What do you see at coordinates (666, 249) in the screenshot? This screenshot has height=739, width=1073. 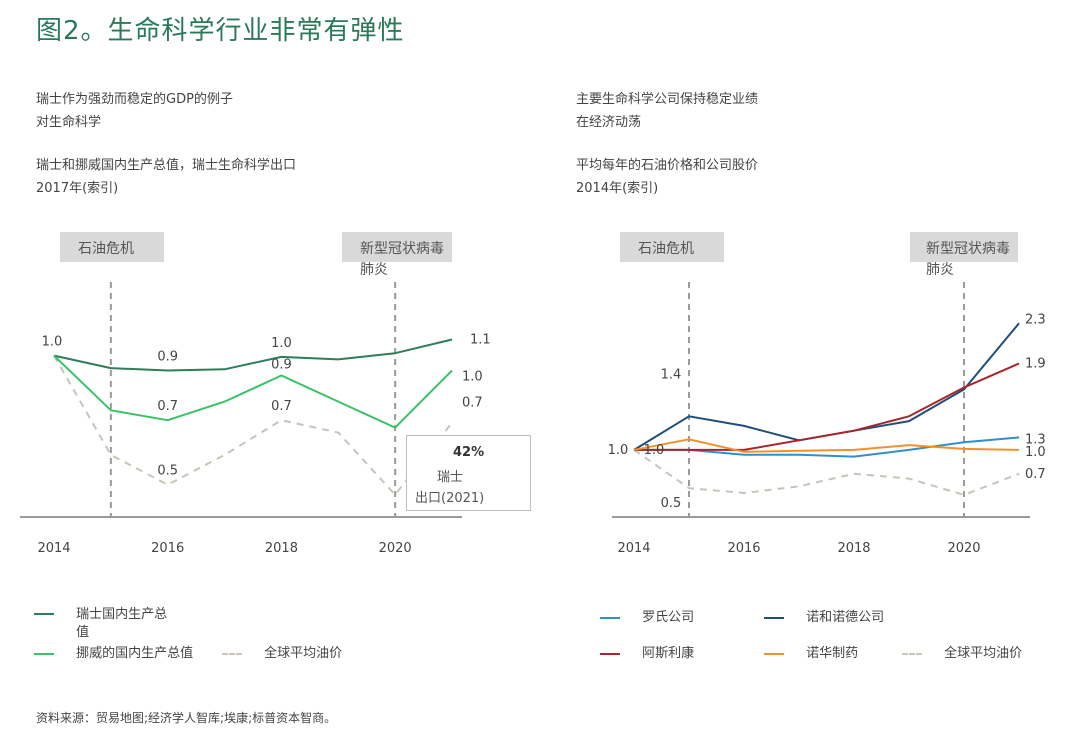 I see `right-oil-crisis-label: 石油危机` at bounding box center [666, 249].